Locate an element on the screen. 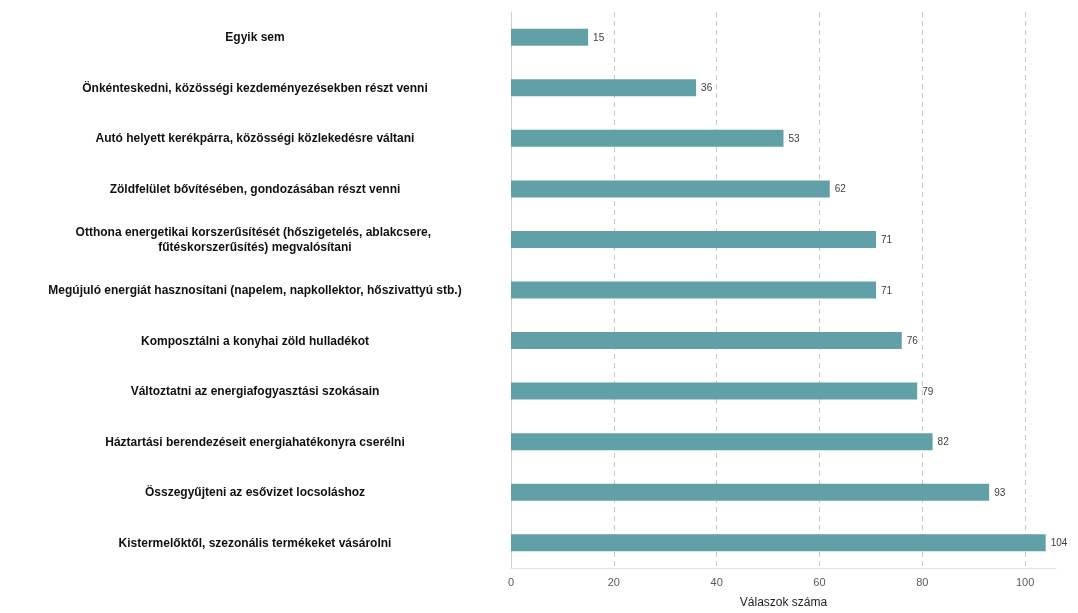 The width and height of the screenshot is (1078, 613). x-tick-label: 60 is located at coordinates (819, 581).